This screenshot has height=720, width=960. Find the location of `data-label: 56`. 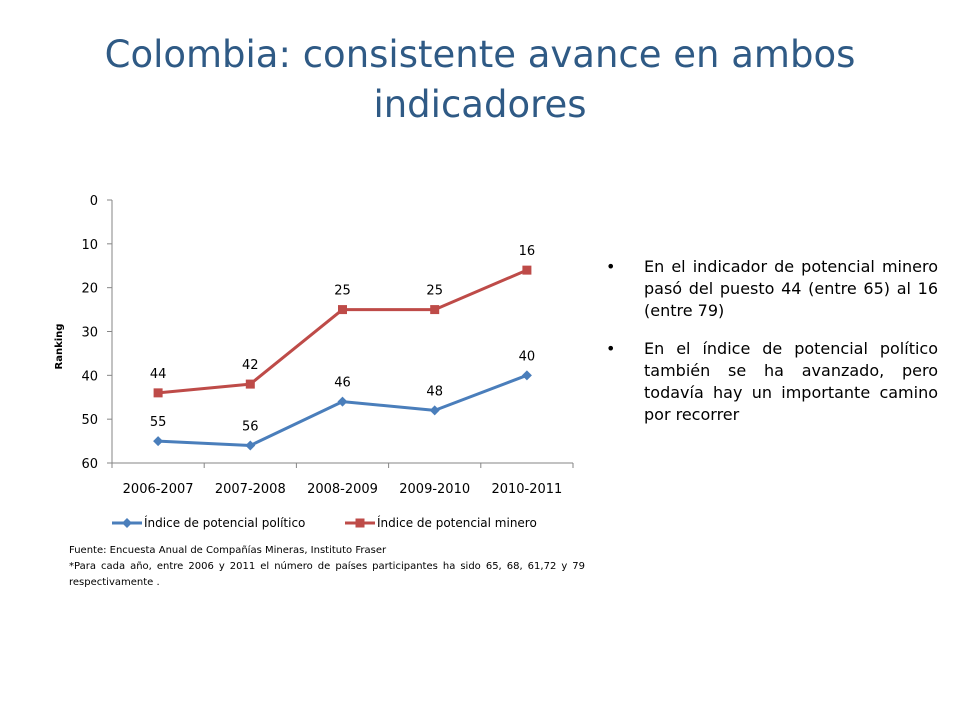

data-label: 56 is located at coordinates (250, 426).